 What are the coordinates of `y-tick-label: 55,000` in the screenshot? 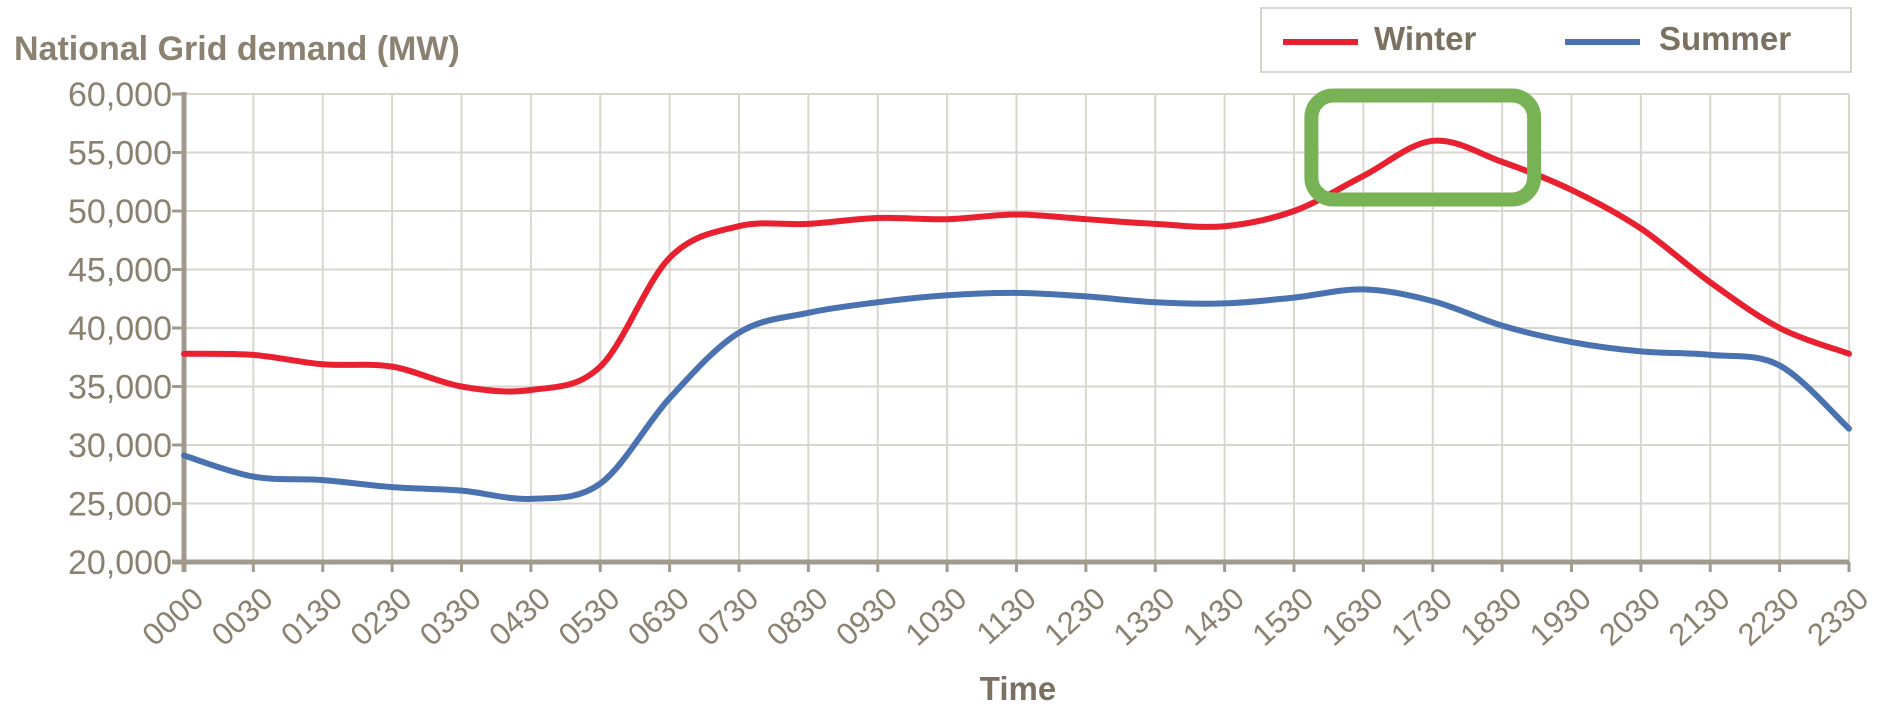 It's located at (120, 154).